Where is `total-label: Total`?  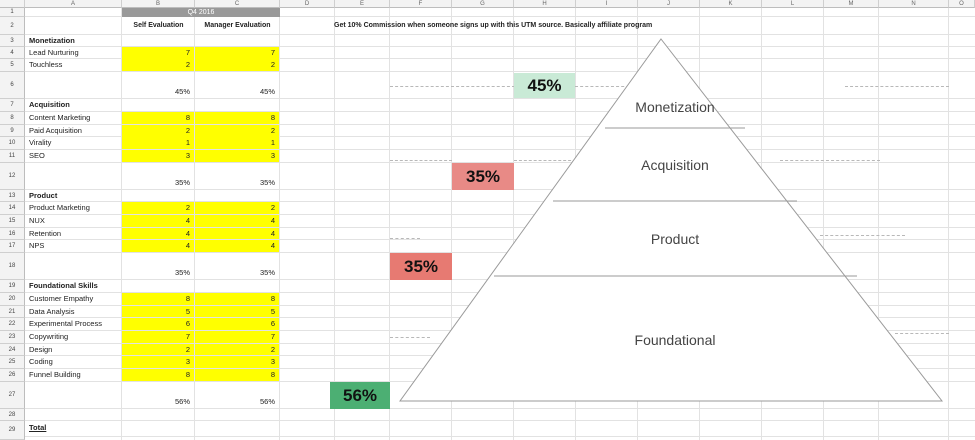
total-label: Total is located at coordinates (38, 427).